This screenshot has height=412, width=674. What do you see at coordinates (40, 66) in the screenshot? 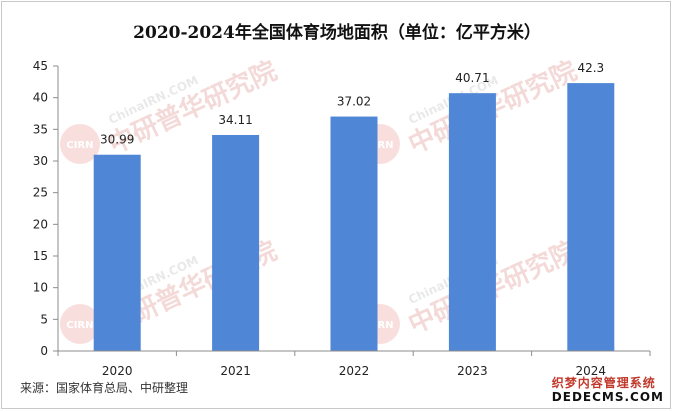
I see `y-tick-label: 45` at bounding box center [40, 66].